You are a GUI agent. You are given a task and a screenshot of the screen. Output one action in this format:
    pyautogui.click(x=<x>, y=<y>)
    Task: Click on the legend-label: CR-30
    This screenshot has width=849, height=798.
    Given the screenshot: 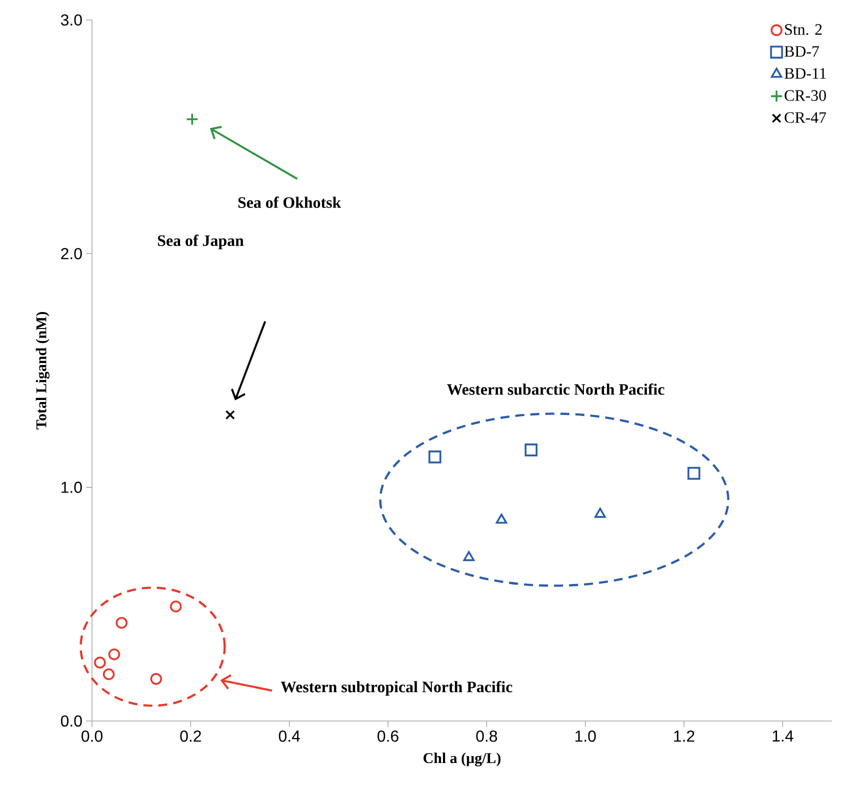 What is the action you would take?
    pyautogui.click(x=805, y=95)
    